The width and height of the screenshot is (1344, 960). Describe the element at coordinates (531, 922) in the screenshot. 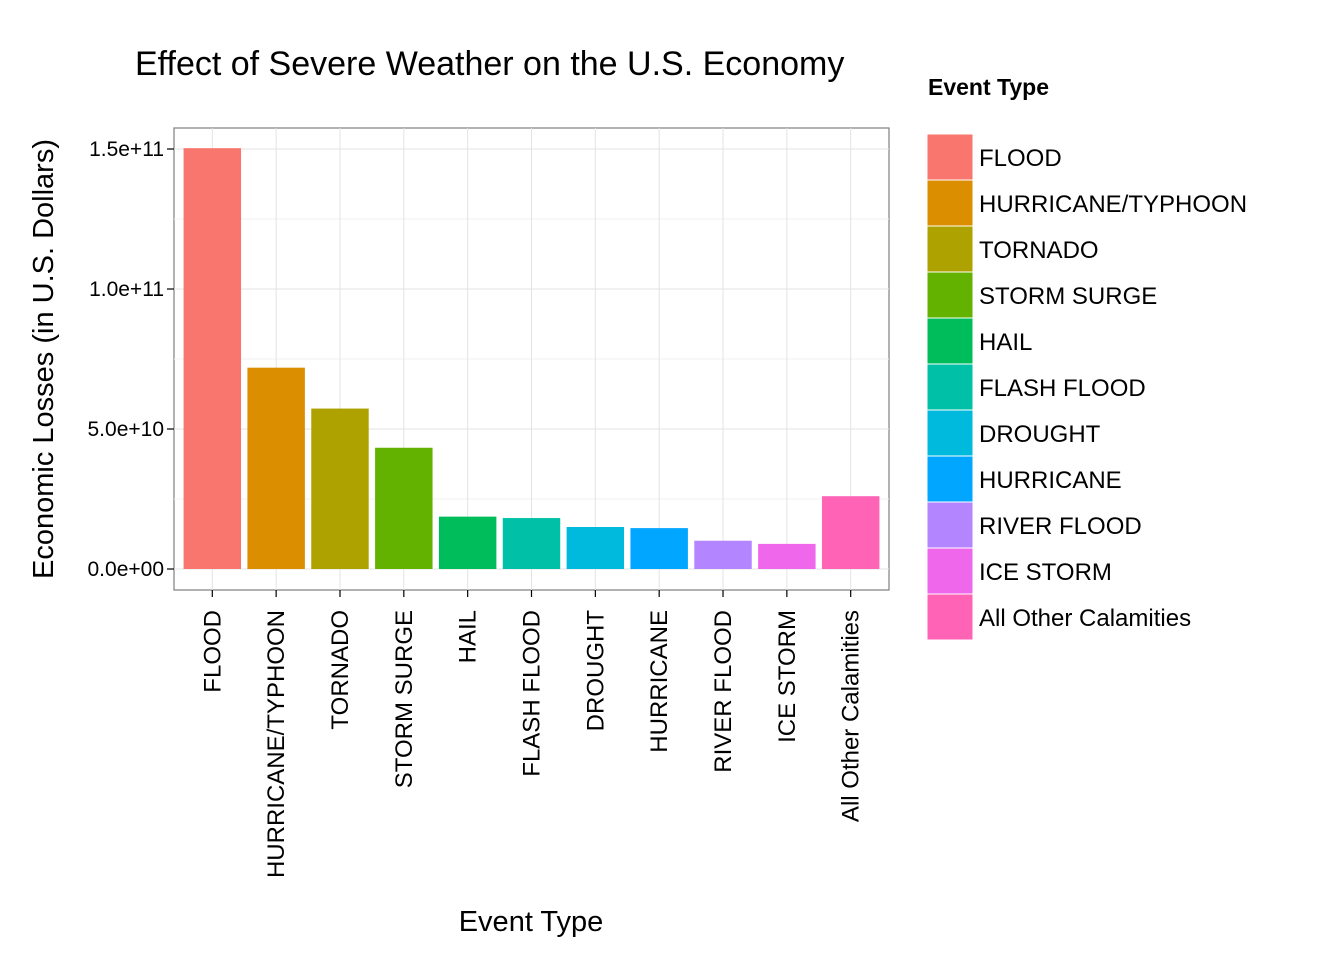

I see `x-axis-title: Event Type` at that location.